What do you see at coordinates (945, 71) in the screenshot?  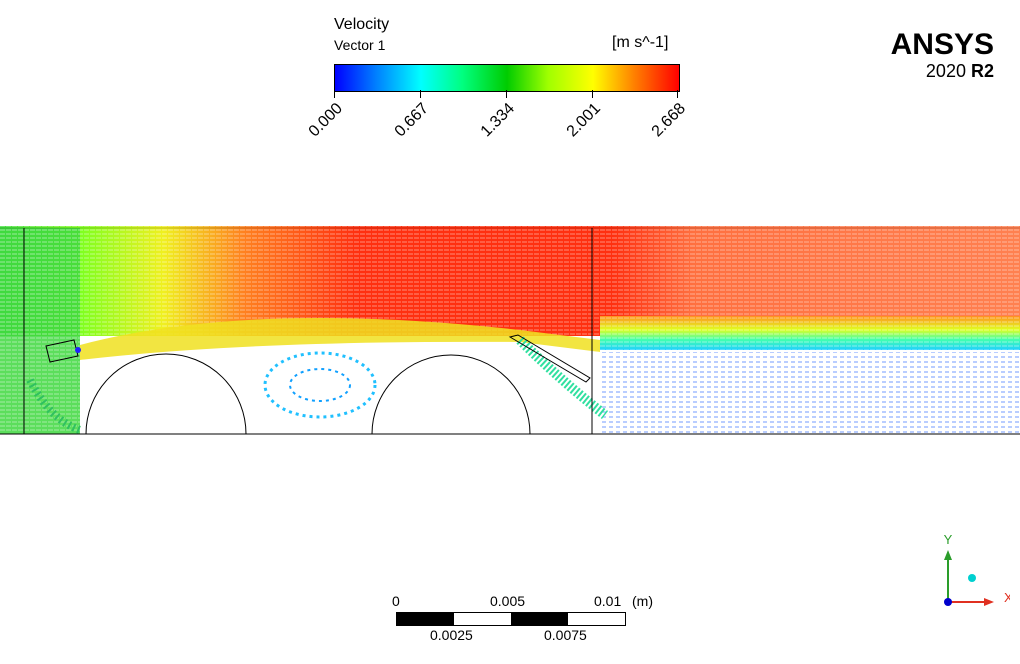 I see `version-year: 2020` at bounding box center [945, 71].